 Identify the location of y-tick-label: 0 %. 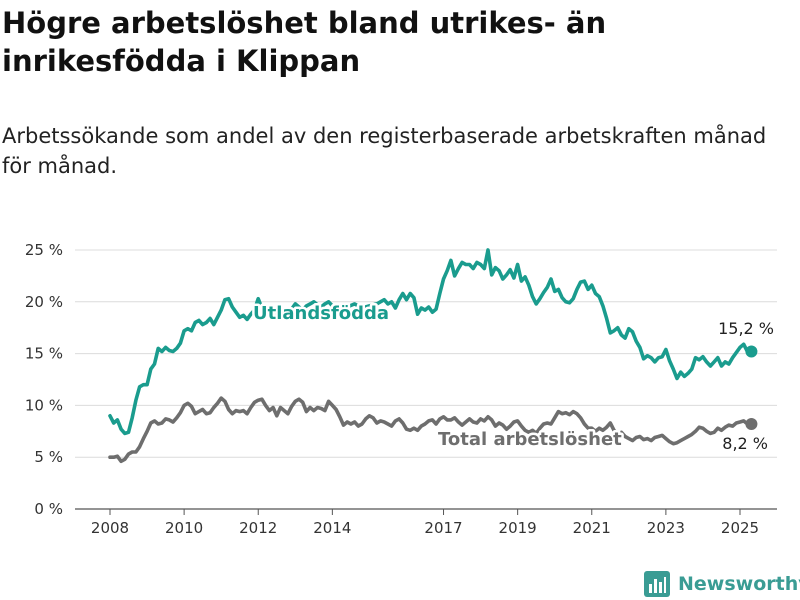
(48, 509).